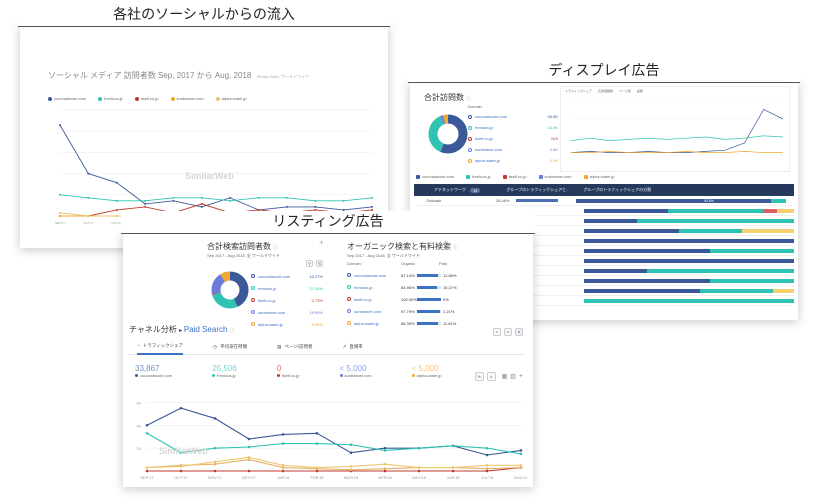 This screenshot has height=500, width=825. I want to click on col-paid: Paid, so click(443, 263).